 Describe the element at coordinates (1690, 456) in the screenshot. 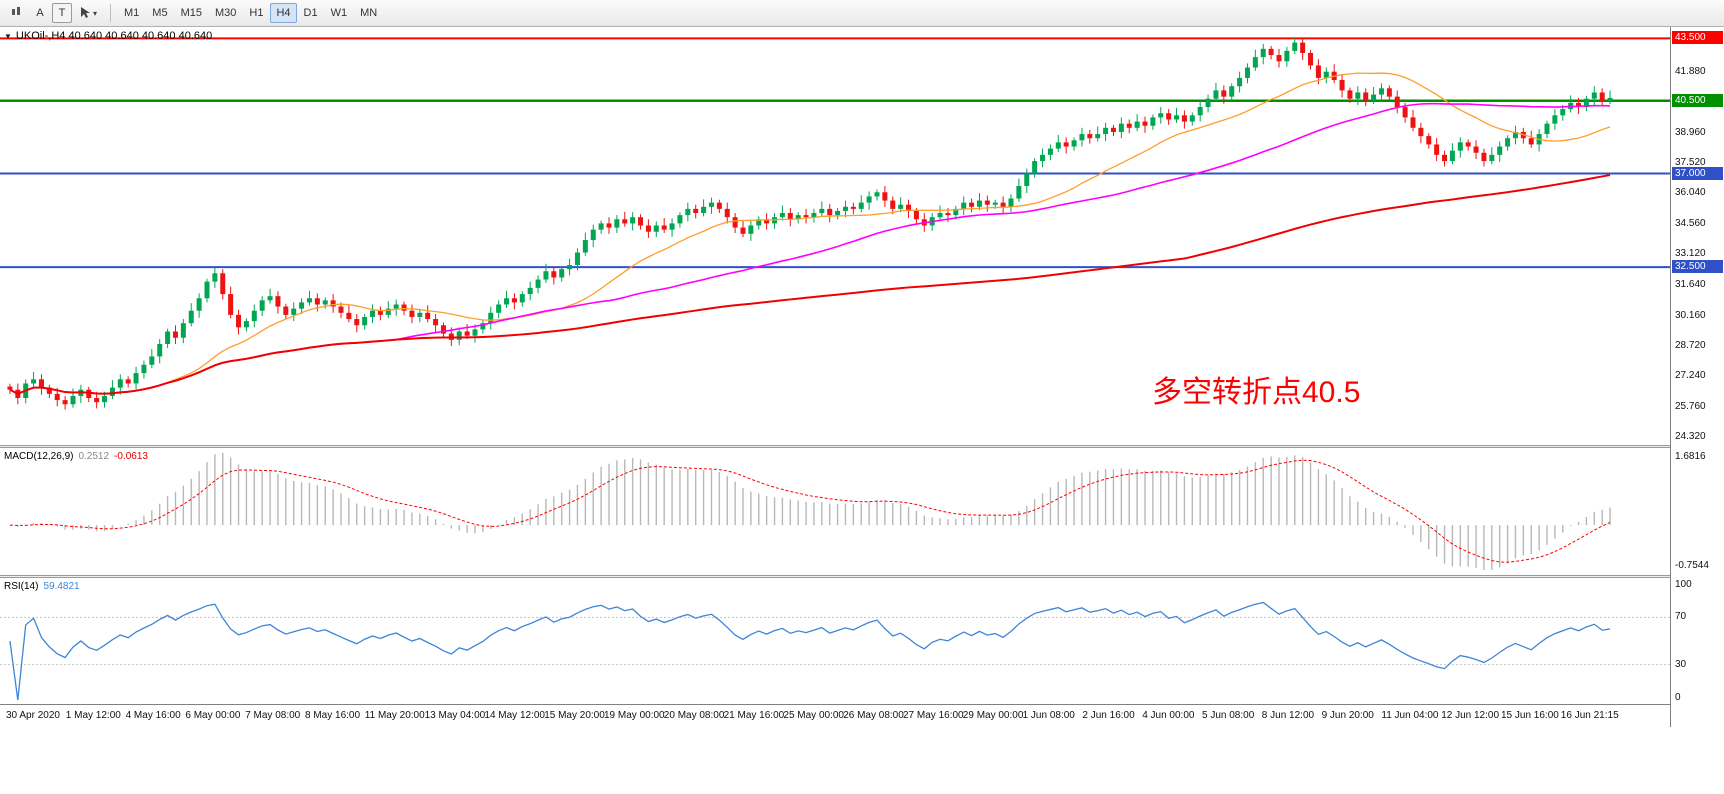

I see `macd-scale-max: 1.6816` at that location.